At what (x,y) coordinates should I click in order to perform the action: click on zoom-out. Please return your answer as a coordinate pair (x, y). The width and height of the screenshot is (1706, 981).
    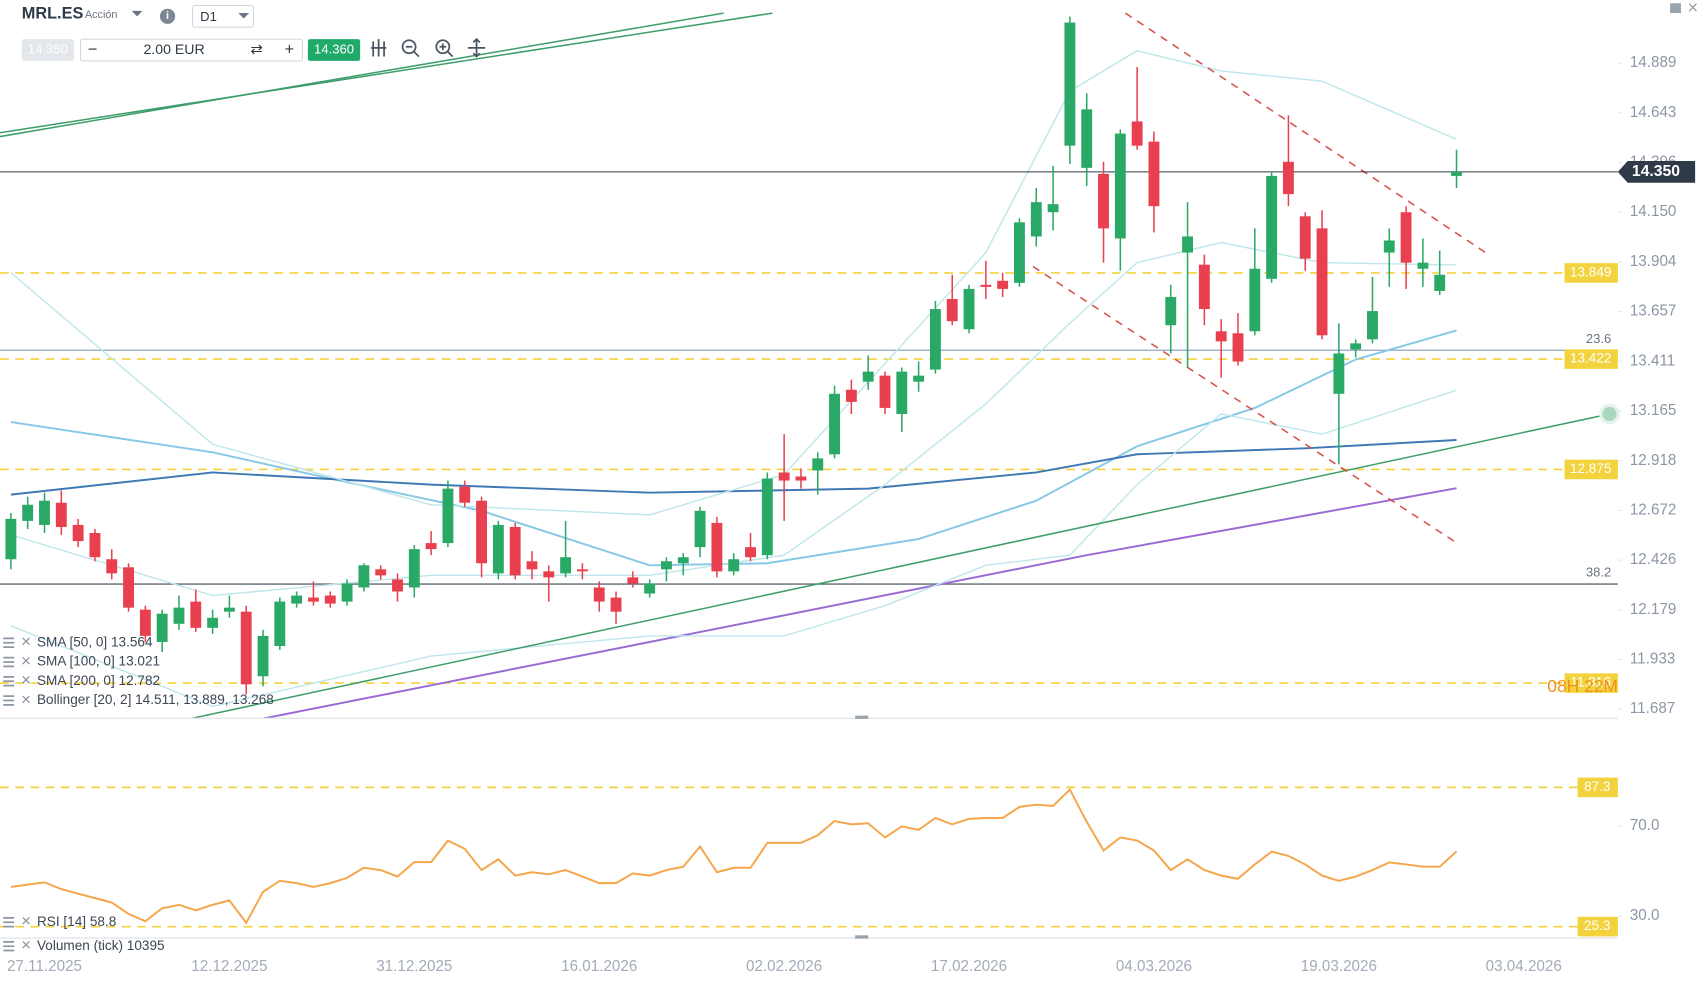
    Looking at the image, I should click on (409, 47).